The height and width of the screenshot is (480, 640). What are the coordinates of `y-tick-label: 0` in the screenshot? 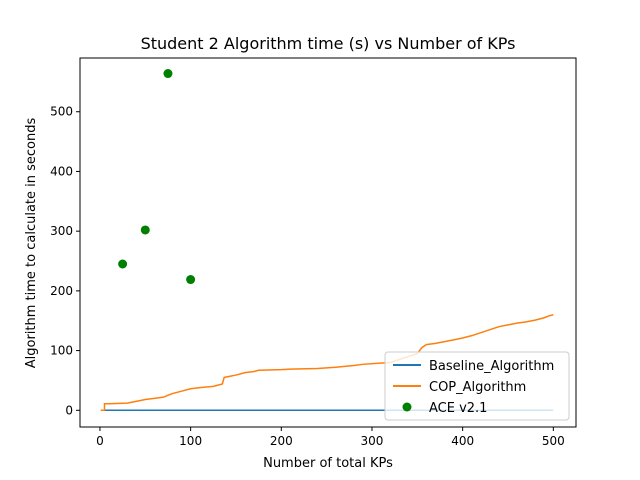 It's located at (69, 410).